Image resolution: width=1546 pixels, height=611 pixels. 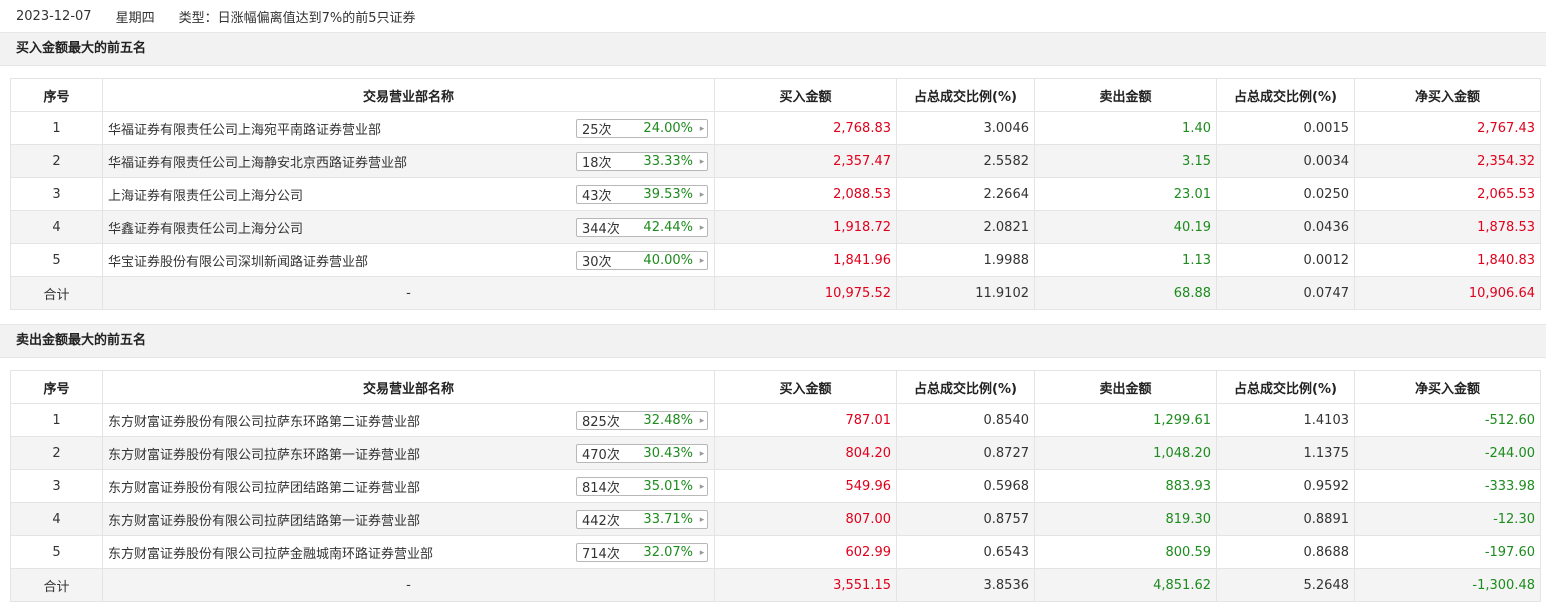 I want to click on sell-ratio: 0.9592, so click(x=1285, y=486).